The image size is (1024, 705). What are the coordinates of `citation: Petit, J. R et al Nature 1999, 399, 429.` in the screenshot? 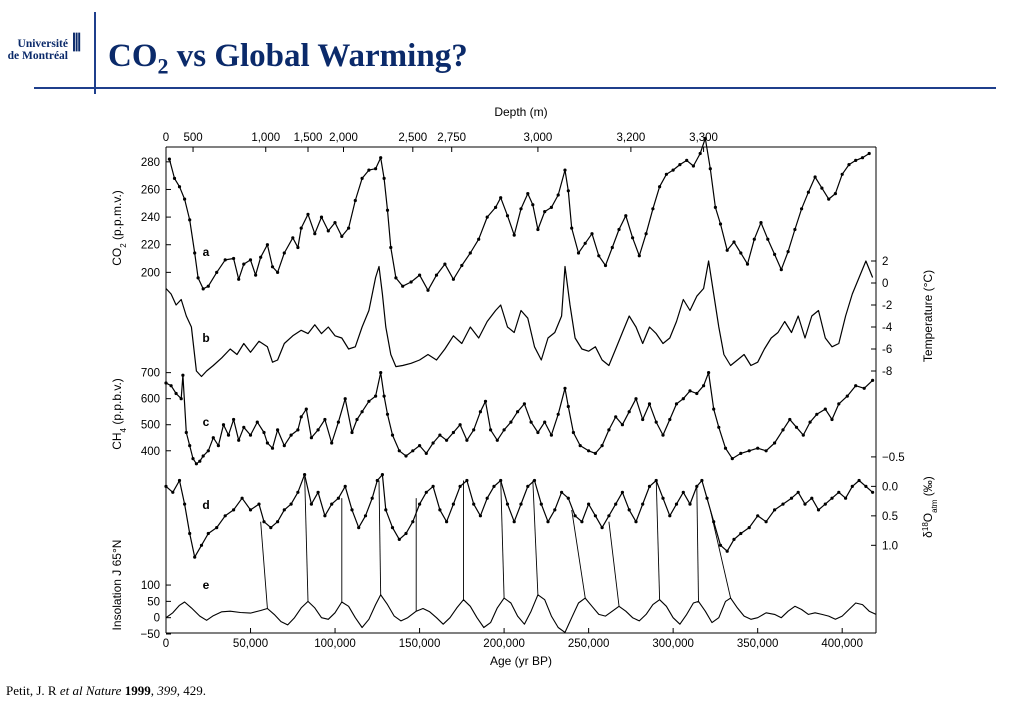 It's located at (106, 690).